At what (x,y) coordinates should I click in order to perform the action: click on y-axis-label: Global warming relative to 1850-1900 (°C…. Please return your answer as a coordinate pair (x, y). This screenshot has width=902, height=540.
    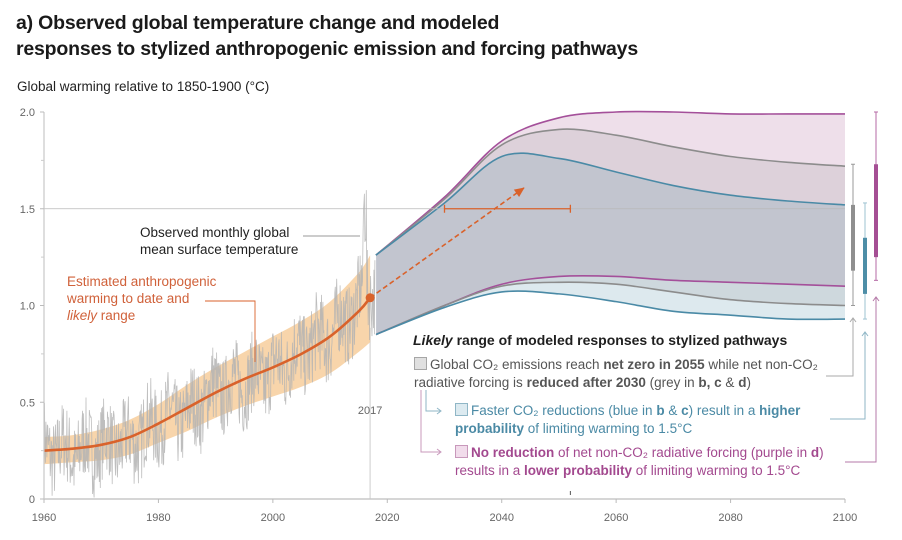
    Looking at the image, I should click on (143, 86).